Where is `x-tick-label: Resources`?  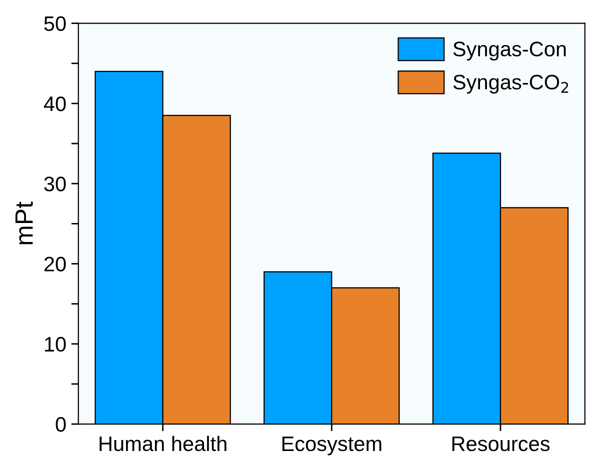
x-tick-label: Resources is located at coordinates (501, 444).